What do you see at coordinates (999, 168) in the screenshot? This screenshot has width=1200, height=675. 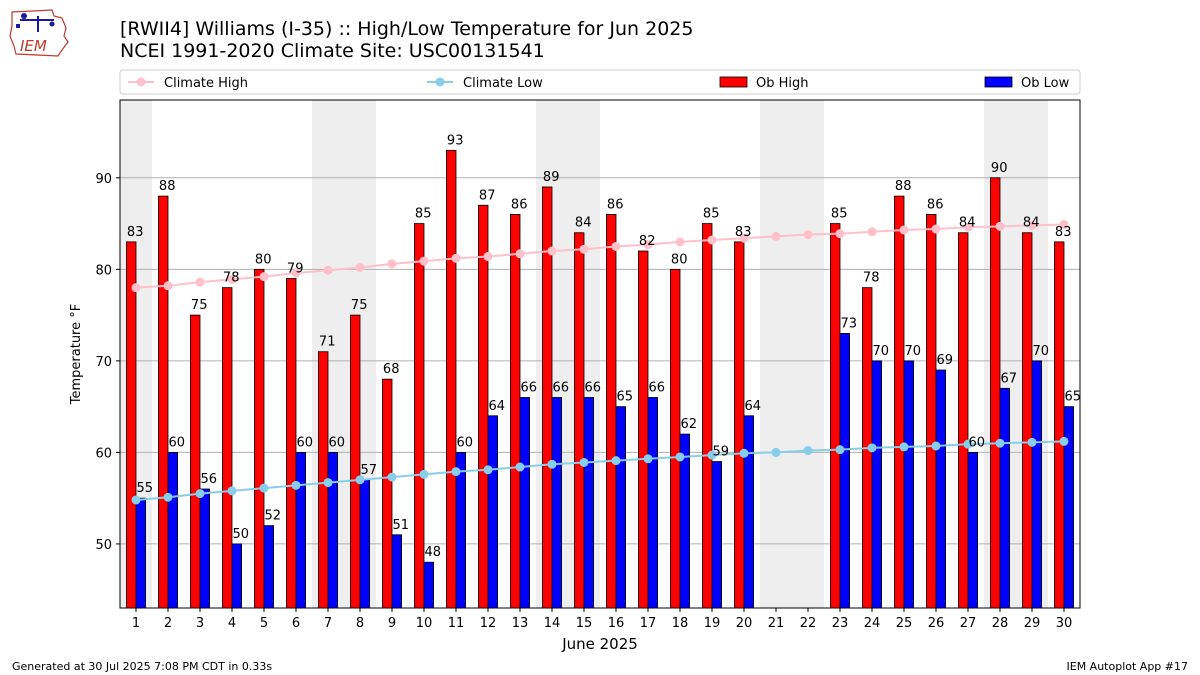 I see `ob-high-label: 90` at bounding box center [999, 168].